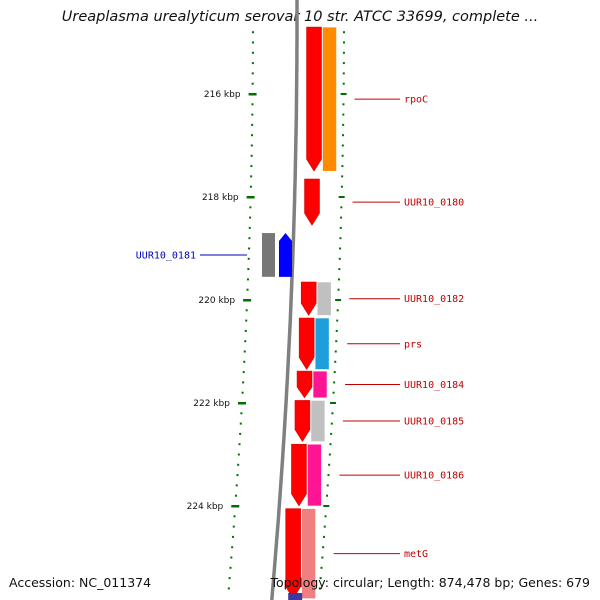 This screenshot has width=600, height=600. Describe the element at coordinates (268, 255) in the screenshot. I see `gene-UUR10_0181-cog-block` at that location.